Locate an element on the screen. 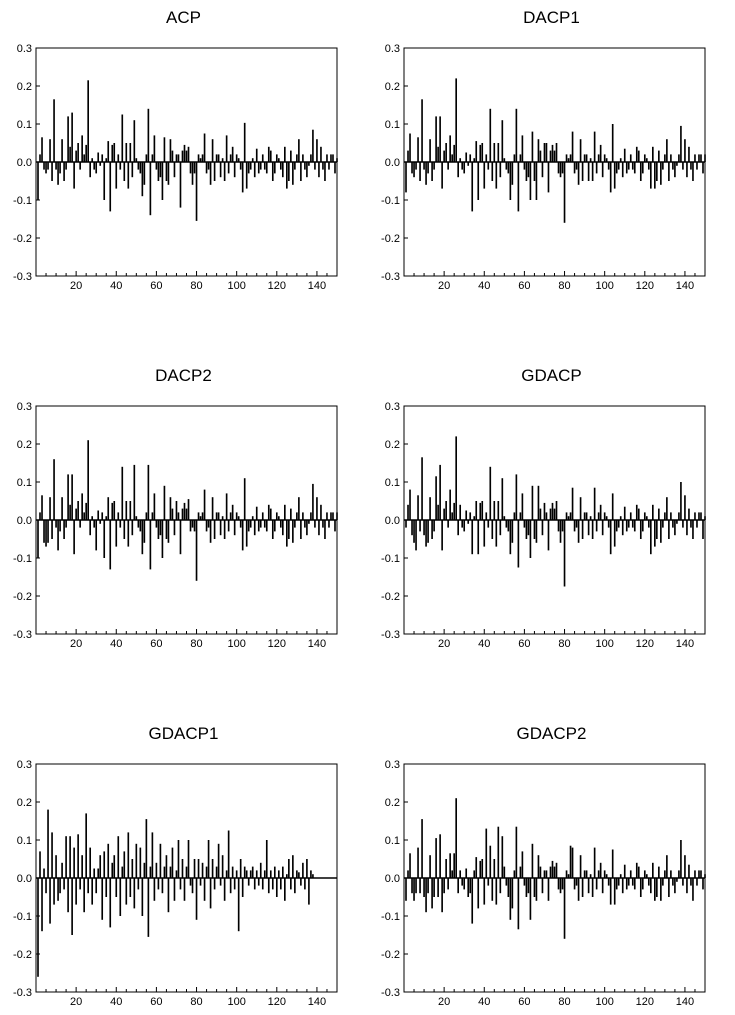 This screenshot has width=735, height=1015. chart-title: DACP1 is located at coordinates (551, 17).